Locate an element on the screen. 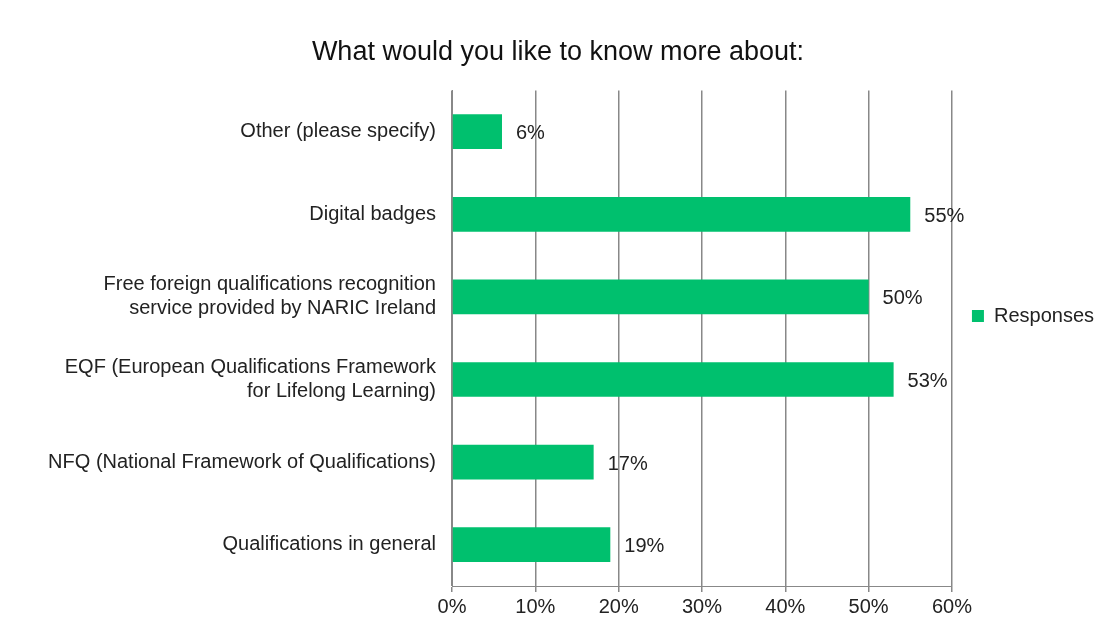 The height and width of the screenshot is (632, 1114). x-tick-label: 0% is located at coordinates (452, 605).